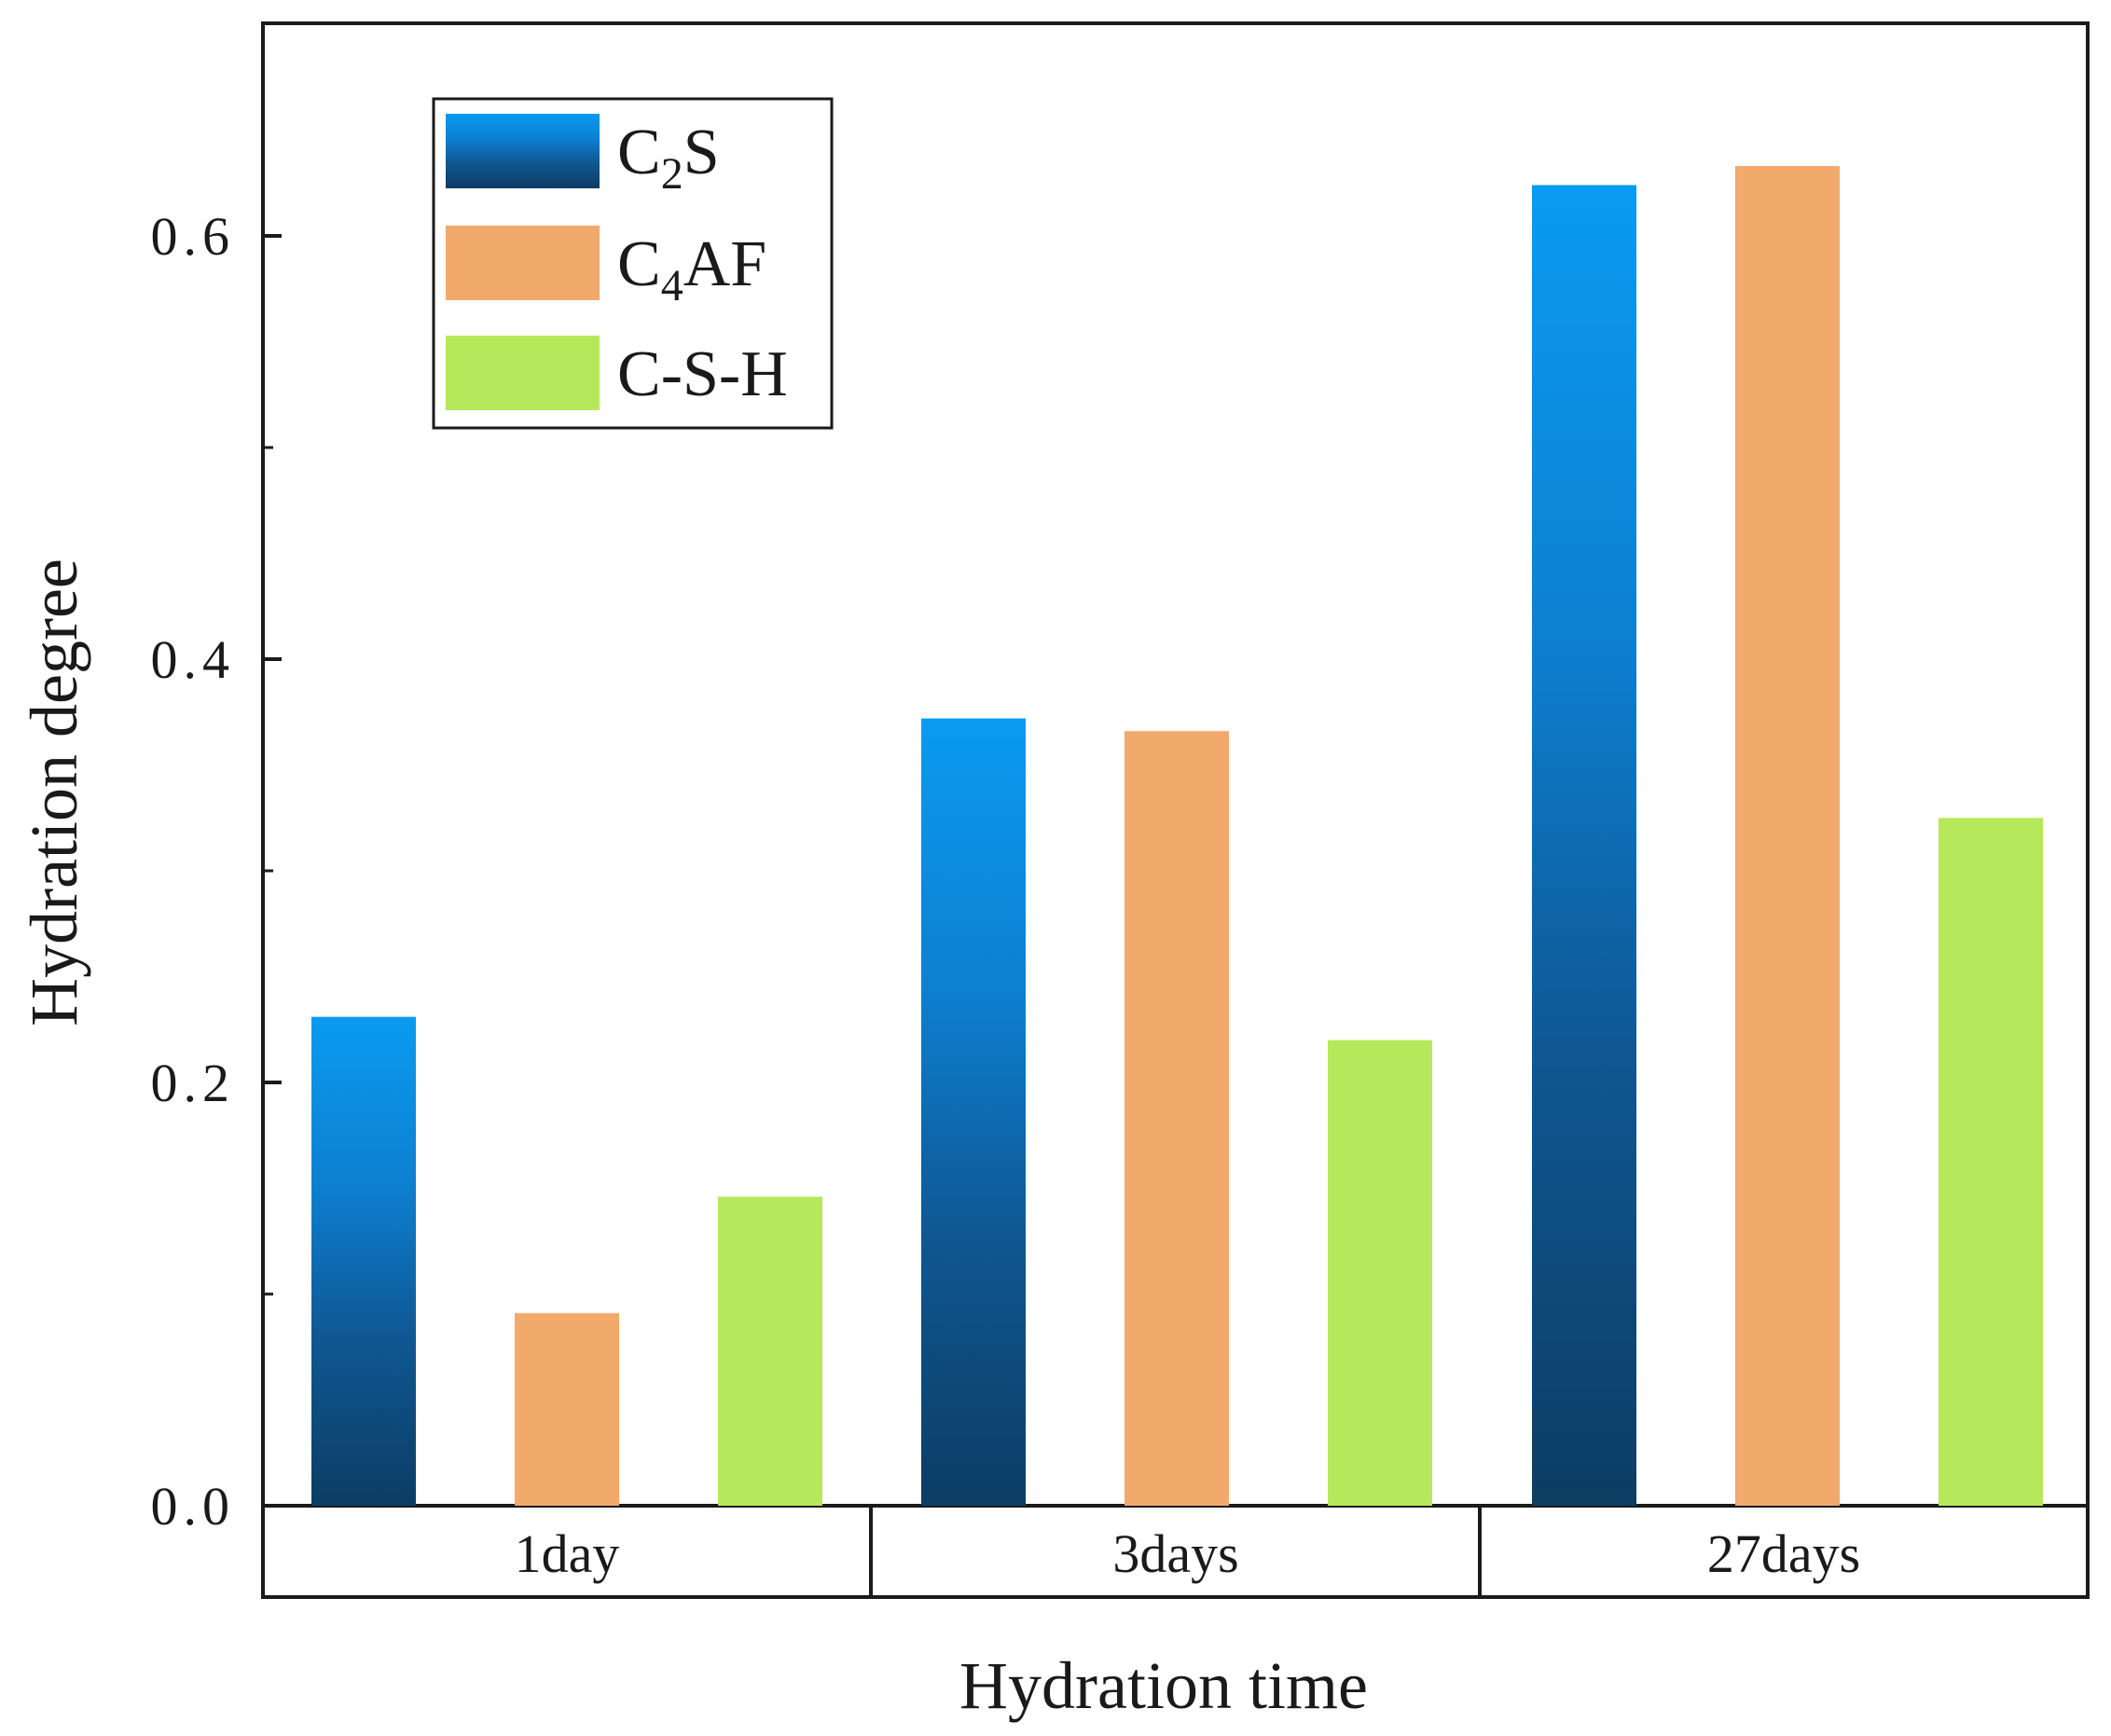 The height and width of the screenshot is (1736, 2111). I want to click on x-category-label: 1day, so click(567, 1553).